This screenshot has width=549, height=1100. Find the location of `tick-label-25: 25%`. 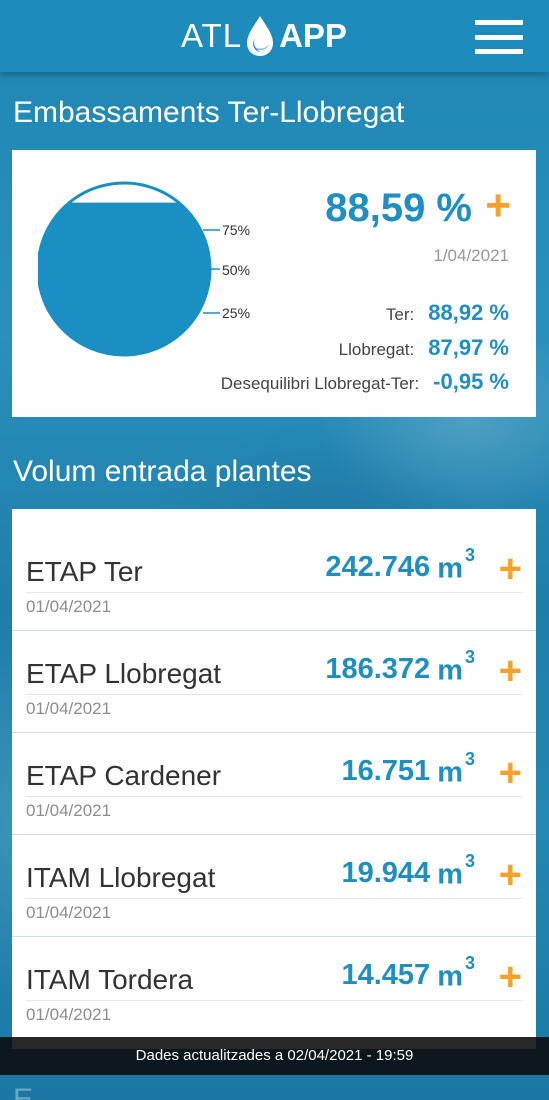

tick-label-25: 25% is located at coordinates (236, 313).